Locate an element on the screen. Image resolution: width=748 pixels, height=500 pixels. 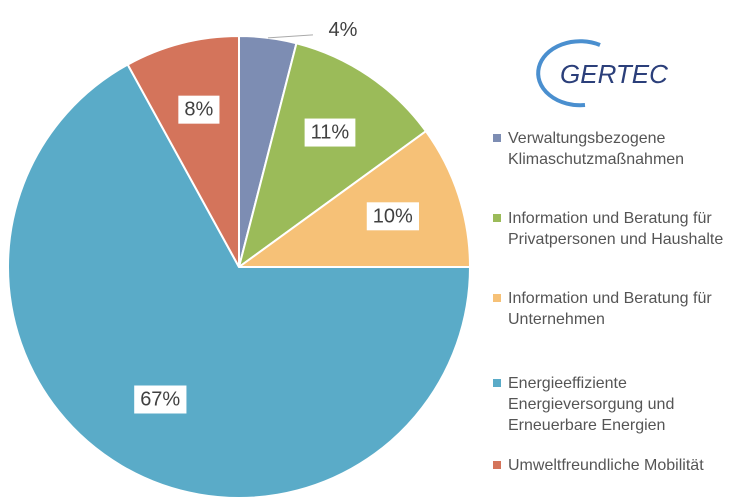
legend-line: Verwaltungsbezogene is located at coordinates (587, 138).